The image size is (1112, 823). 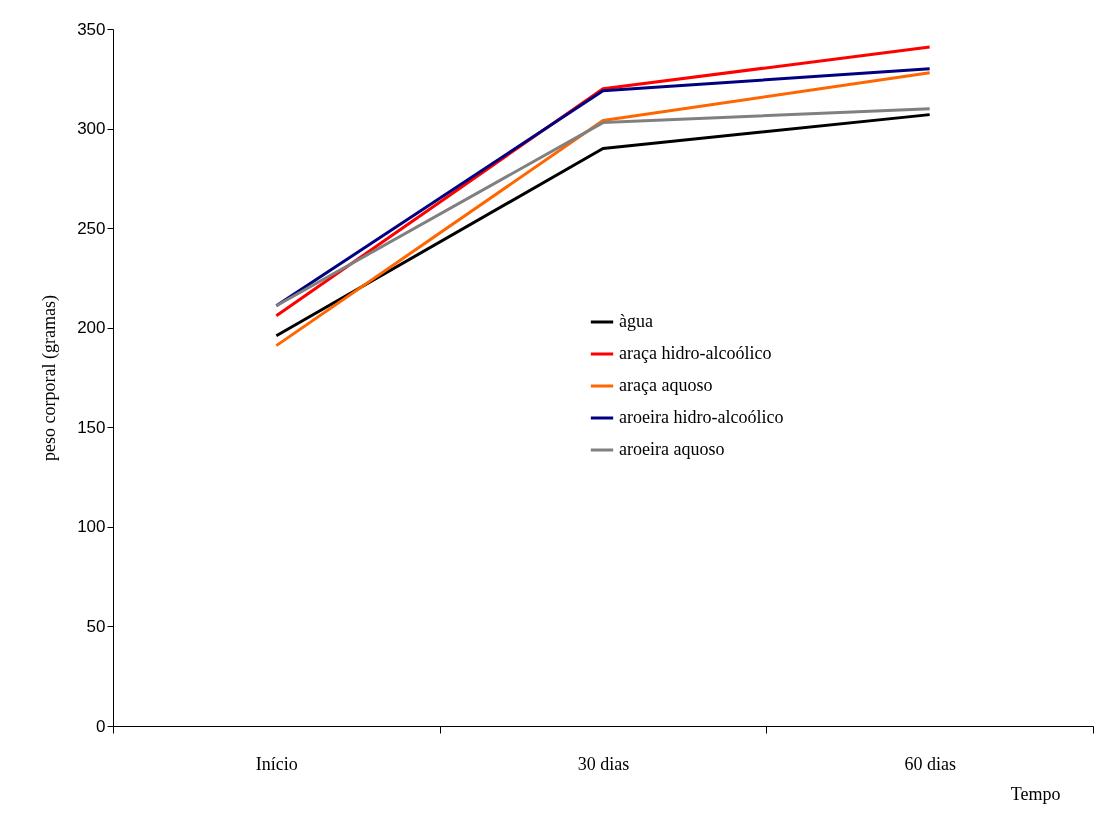 What do you see at coordinates (603, 763) in the screenshot?
I see `x-tick-label: 30 dias` at bounding box center [603, 763].